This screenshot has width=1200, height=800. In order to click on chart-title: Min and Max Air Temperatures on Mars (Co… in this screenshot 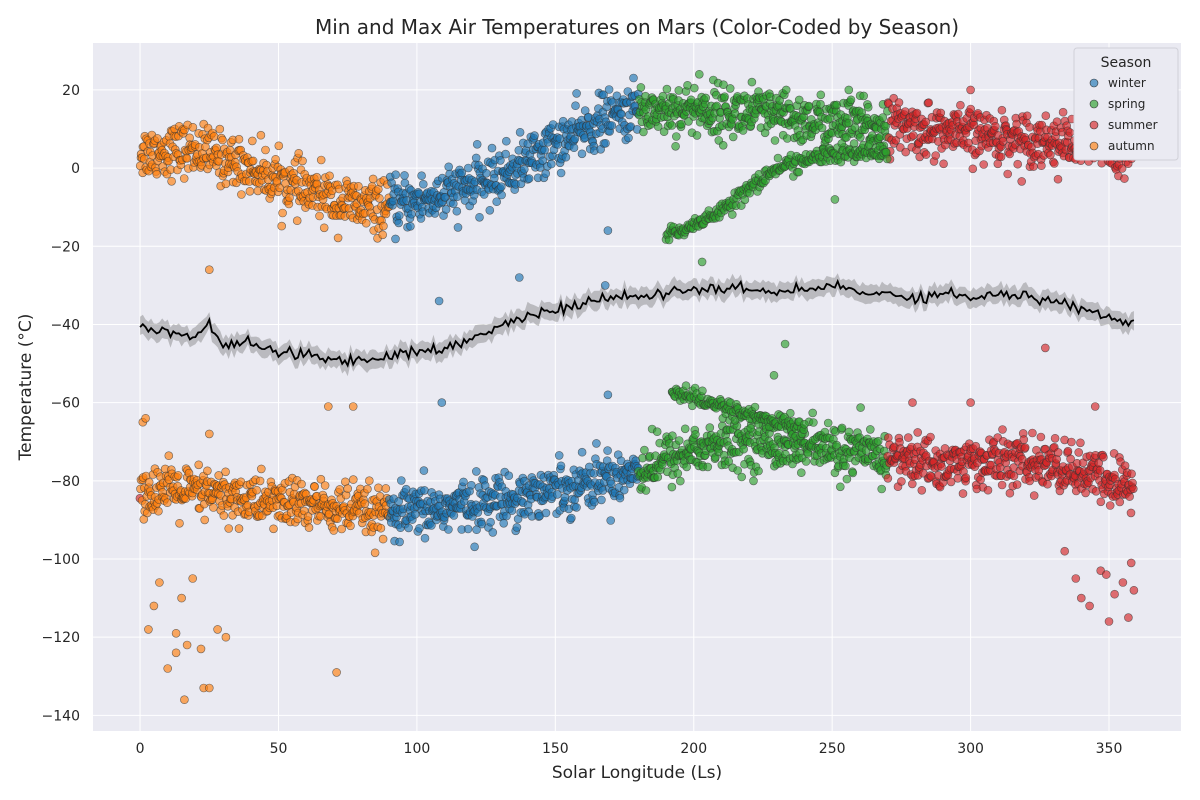, I will do `click(637, 27)`.